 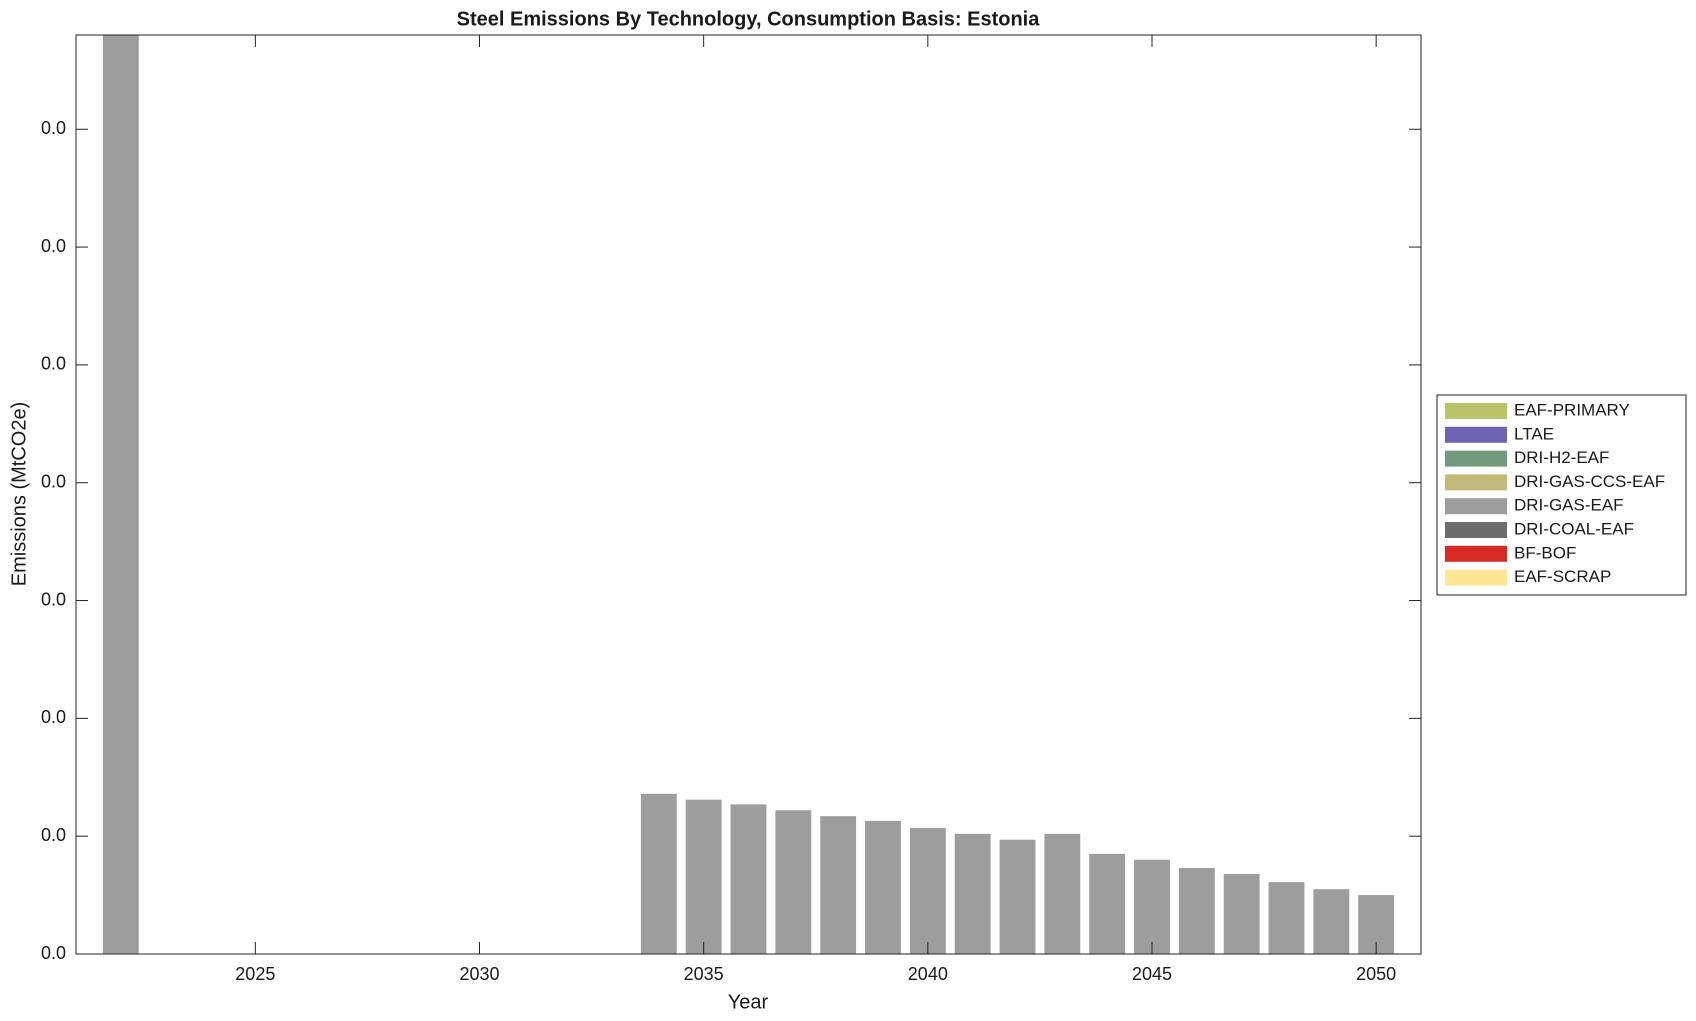 I want to click on legend-label: DRI-GAS-CCS-EAF, so click(x=1589, y=481).